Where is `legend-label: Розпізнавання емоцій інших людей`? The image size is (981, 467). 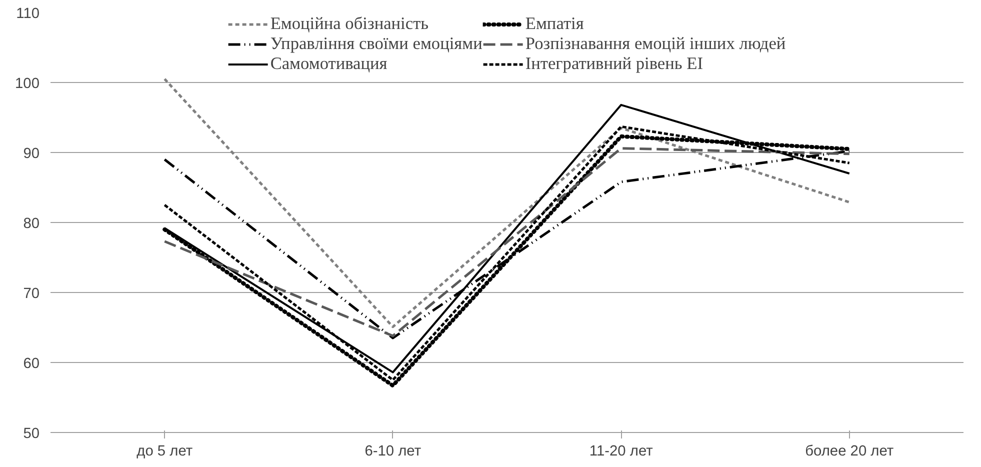
legend-label: Розпізнавання емоцій інших людей is located at coordinates (655, 44).